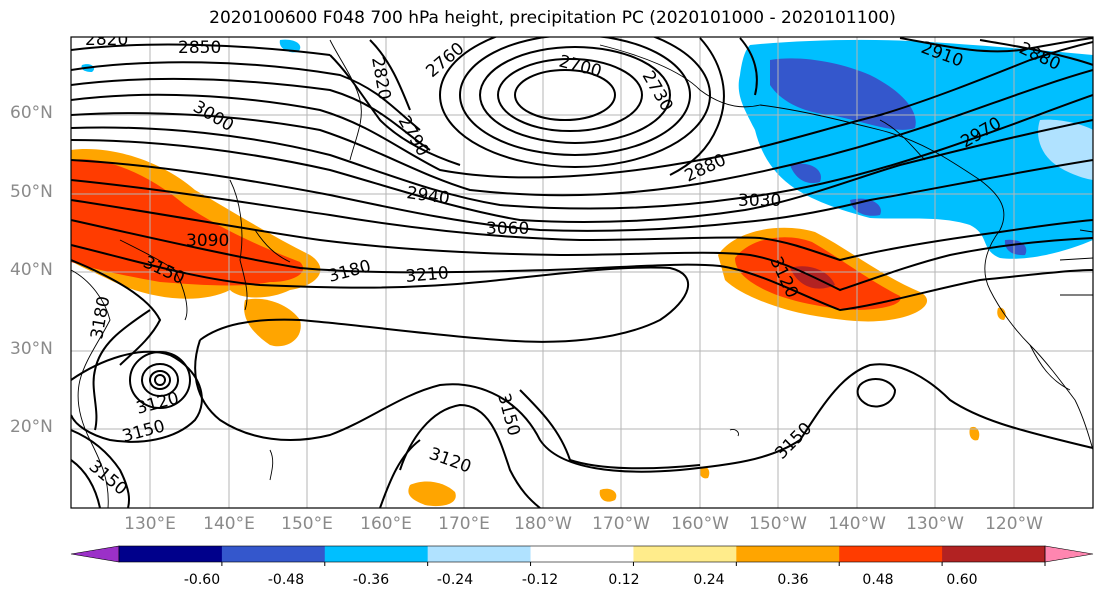 This screenshot has width=1105, height=601. I want to click on colorbar-extend-max, so click(1069, 554).